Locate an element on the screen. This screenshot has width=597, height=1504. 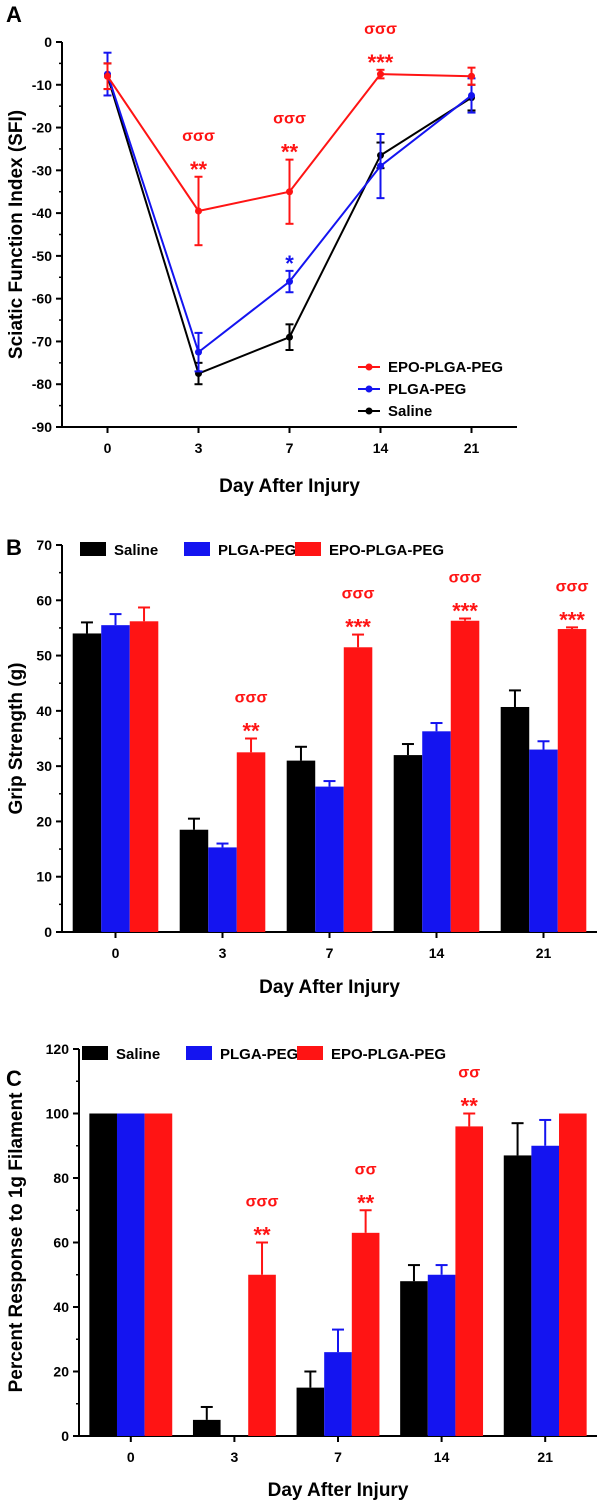
y-tick-label: 30 is located at coordinates (44, 766).